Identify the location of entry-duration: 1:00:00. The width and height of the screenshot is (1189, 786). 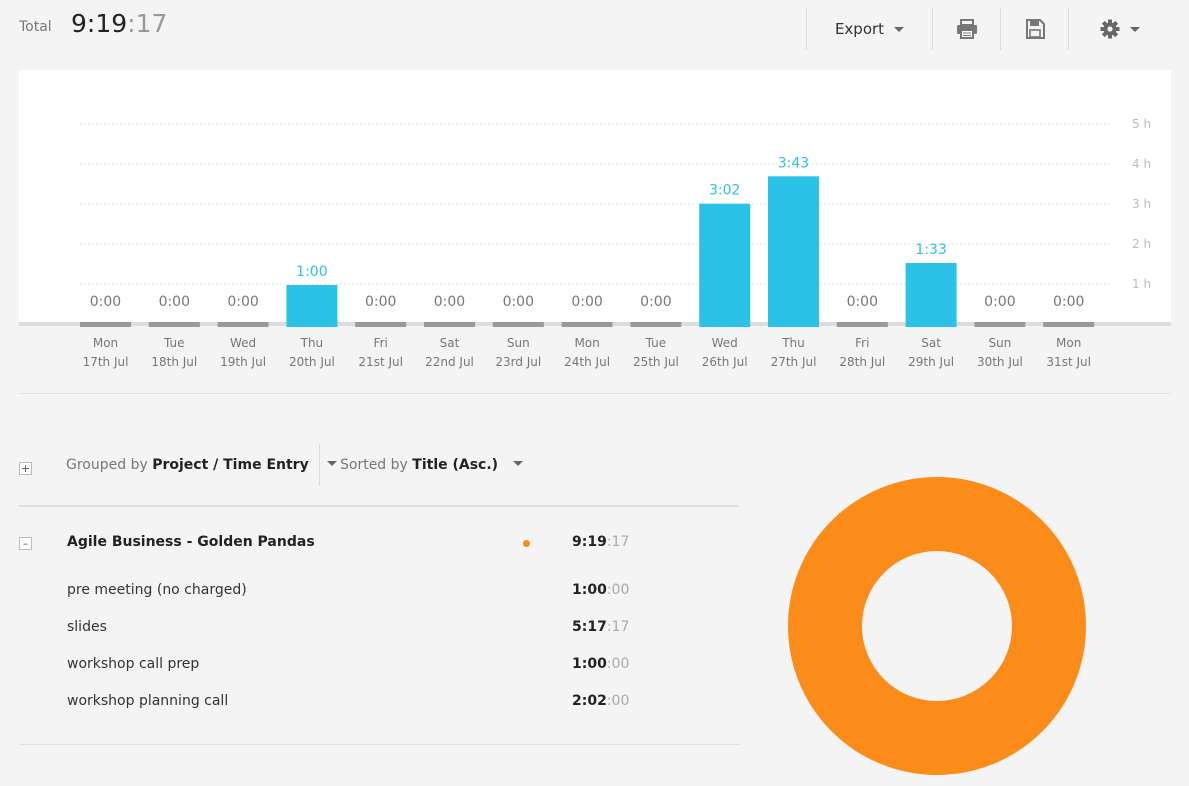
(600, 664).